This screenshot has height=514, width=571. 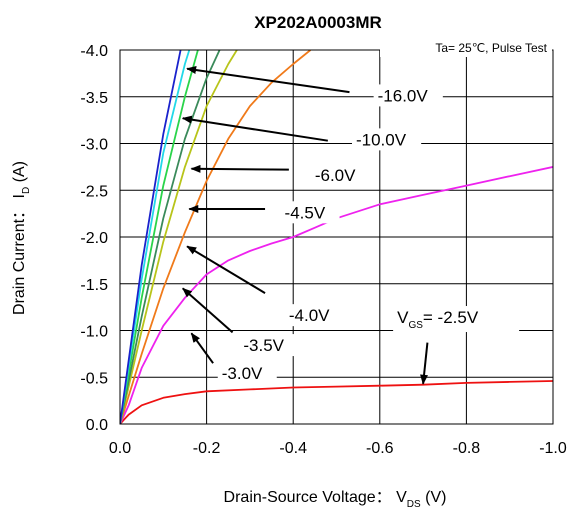 What do you see at coordinates (335, 175) in the screenshot?
I see `curve-label: -6.0V` at bounding box center [335, 175].